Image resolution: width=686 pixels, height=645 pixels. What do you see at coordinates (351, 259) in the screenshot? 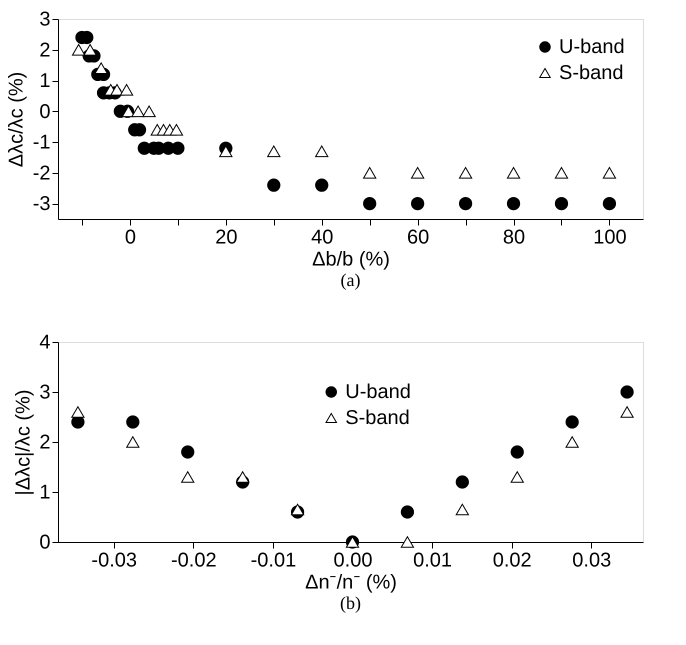
I see `x-axis-title: Δb/b (%)` at bounding box center [351, 259].